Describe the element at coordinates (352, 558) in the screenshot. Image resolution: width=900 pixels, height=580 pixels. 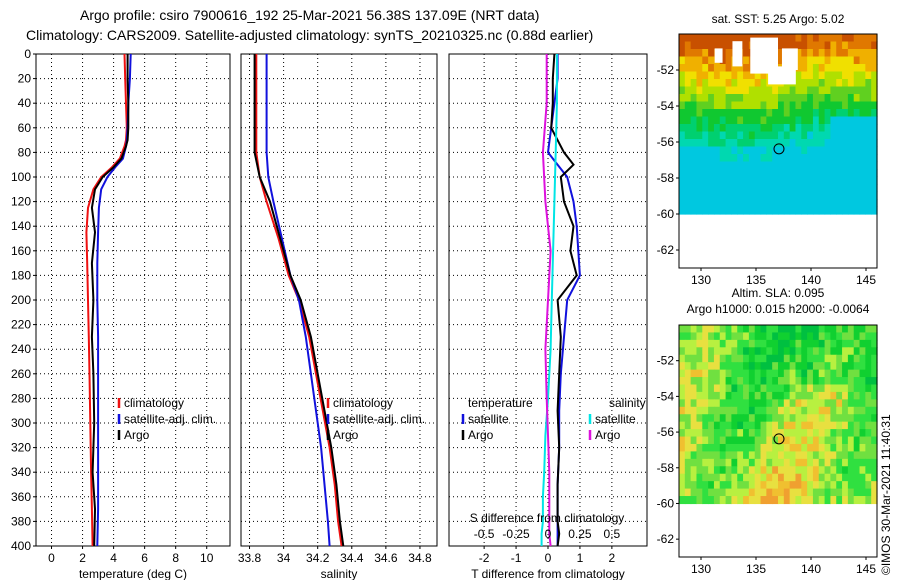
I see `x-tick-label: 34.4` at that location.